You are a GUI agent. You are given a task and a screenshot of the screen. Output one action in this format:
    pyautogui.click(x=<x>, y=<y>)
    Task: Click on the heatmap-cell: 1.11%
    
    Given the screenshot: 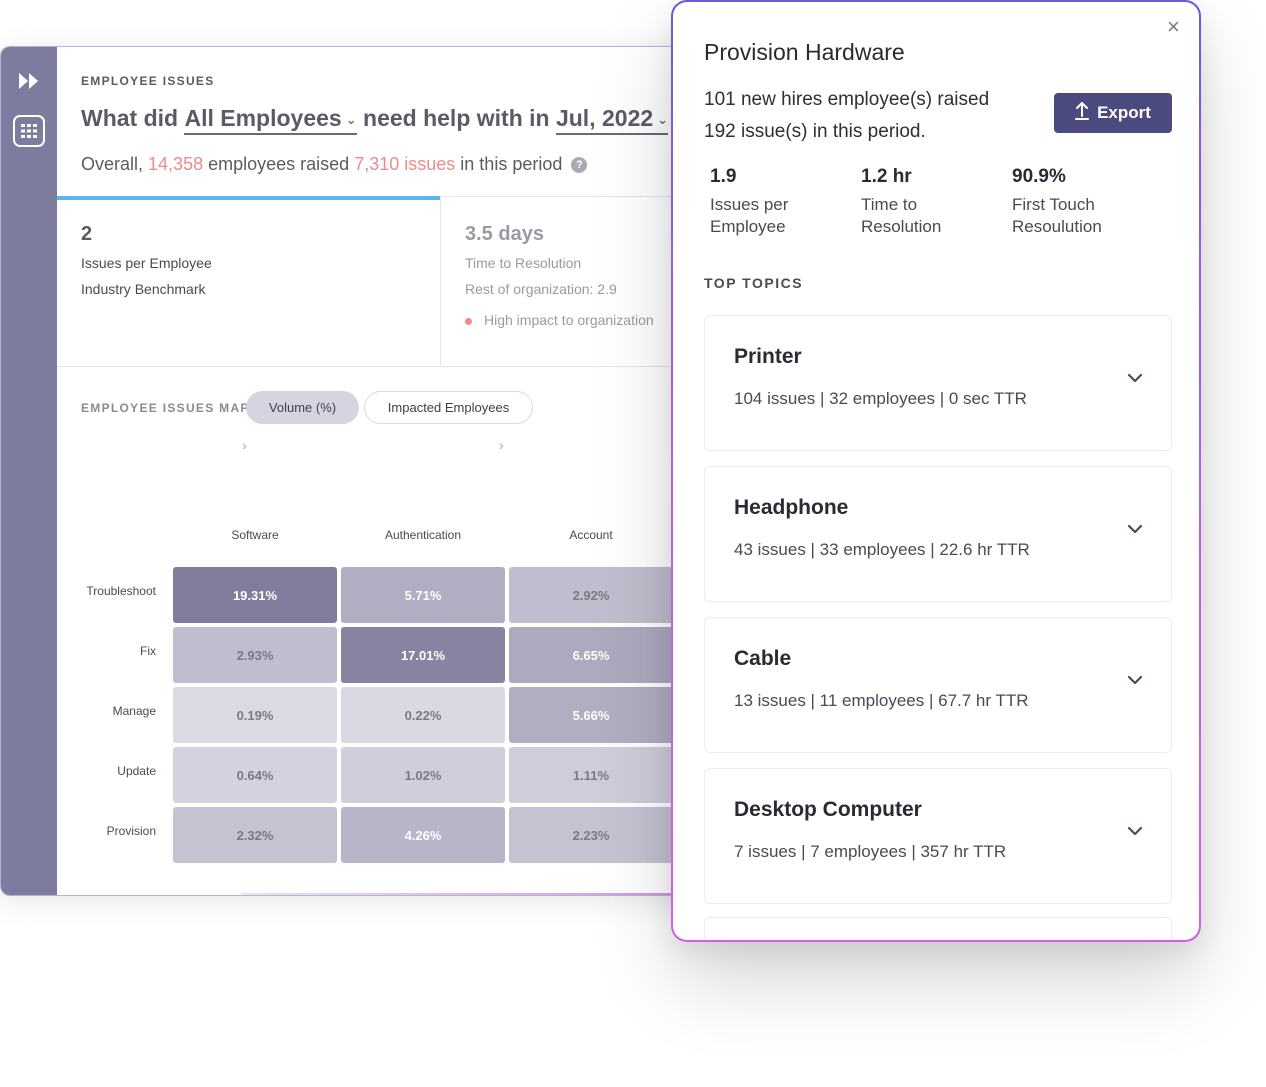 What is the action you would take?
    pyautogui.click(x=591, y=775)
    